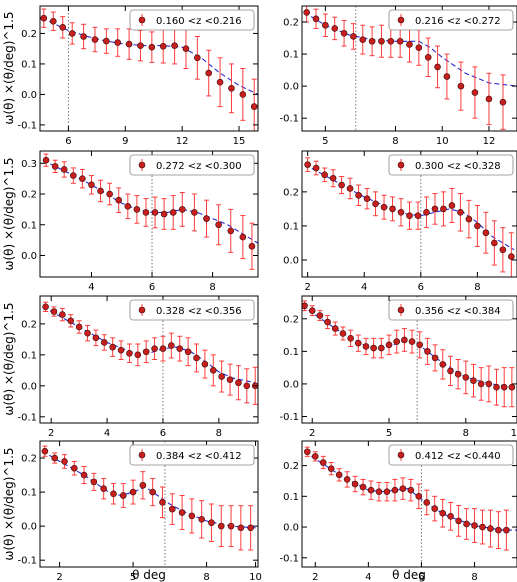 Image resolution: width=517 pixels, height=582 pixels. Describe the element at coordinates (255, 577) in the screenshot. I see `x-tick-label: 10` at that location.